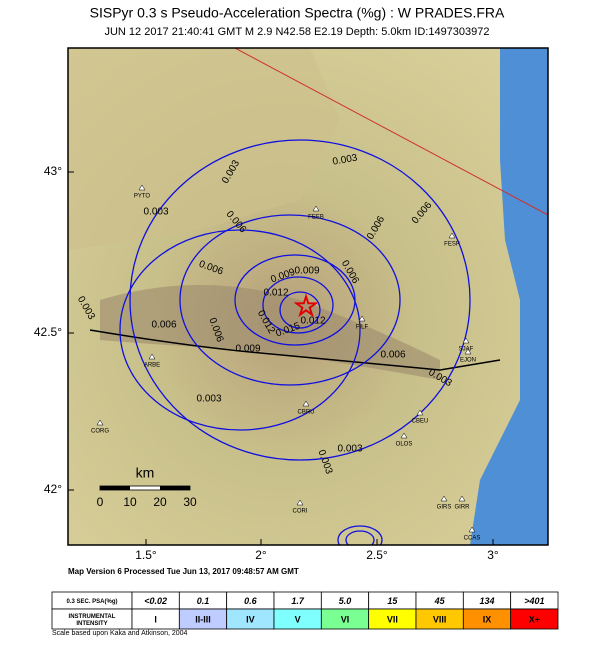 This screenshot has width=595, height=669. Describe the element at coordinates (404, 445) in the screenshot. I see `station-label: OLOS` at that location.